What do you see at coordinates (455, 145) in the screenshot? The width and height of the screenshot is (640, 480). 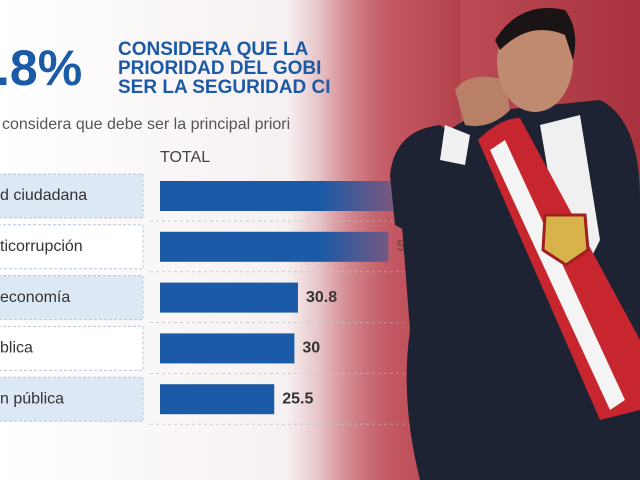 I see `cuff` at bounding box center [455, 145].